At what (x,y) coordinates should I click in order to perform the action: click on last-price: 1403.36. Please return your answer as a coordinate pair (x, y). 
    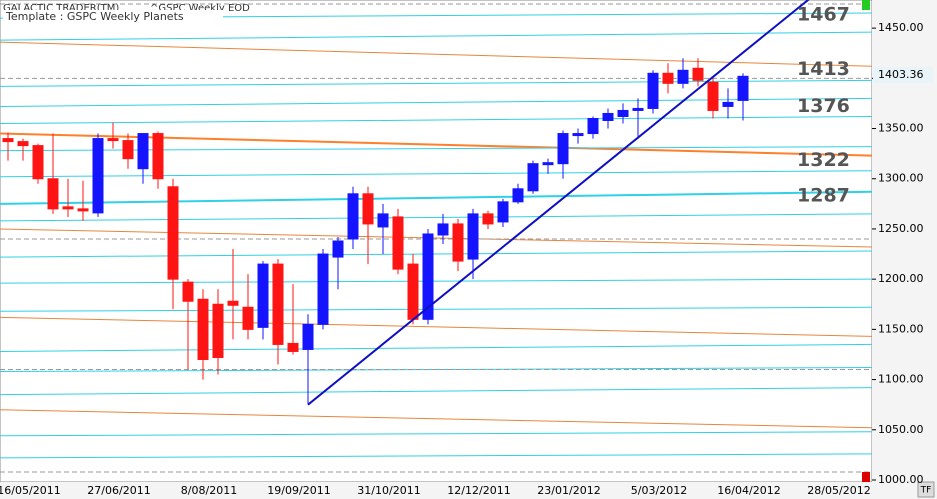
    Looking at the image, I should click on (901, 74).